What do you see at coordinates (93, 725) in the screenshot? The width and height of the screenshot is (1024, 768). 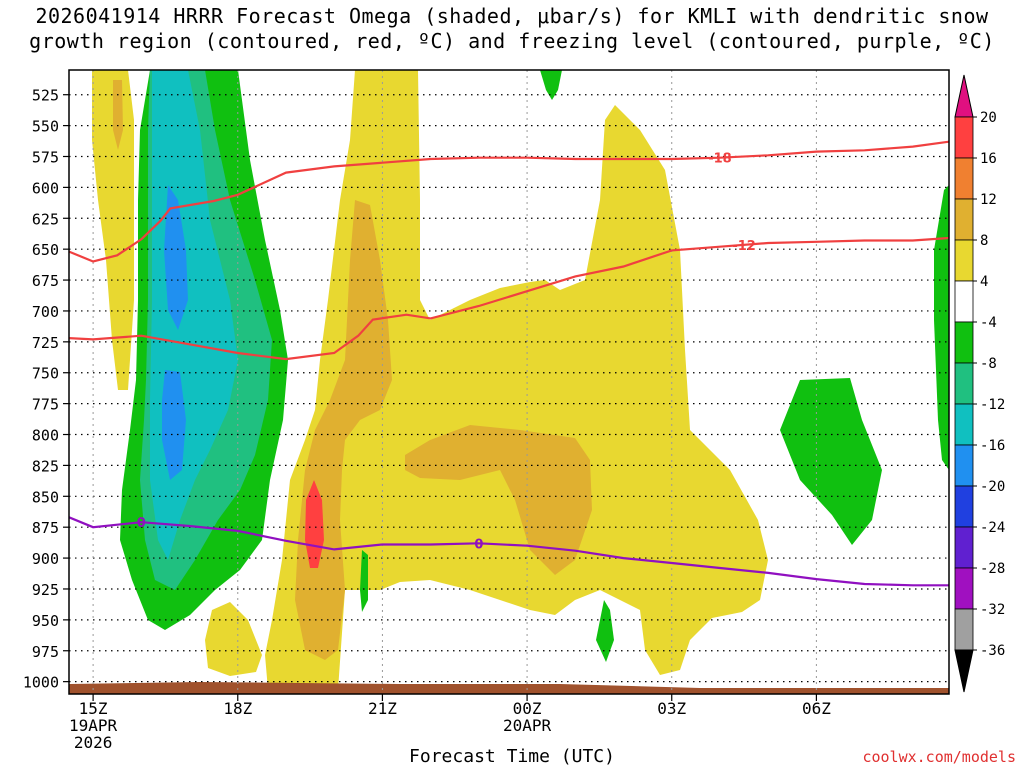 I see `x-tick-label: 19APR` at bounding box center [93, 725].